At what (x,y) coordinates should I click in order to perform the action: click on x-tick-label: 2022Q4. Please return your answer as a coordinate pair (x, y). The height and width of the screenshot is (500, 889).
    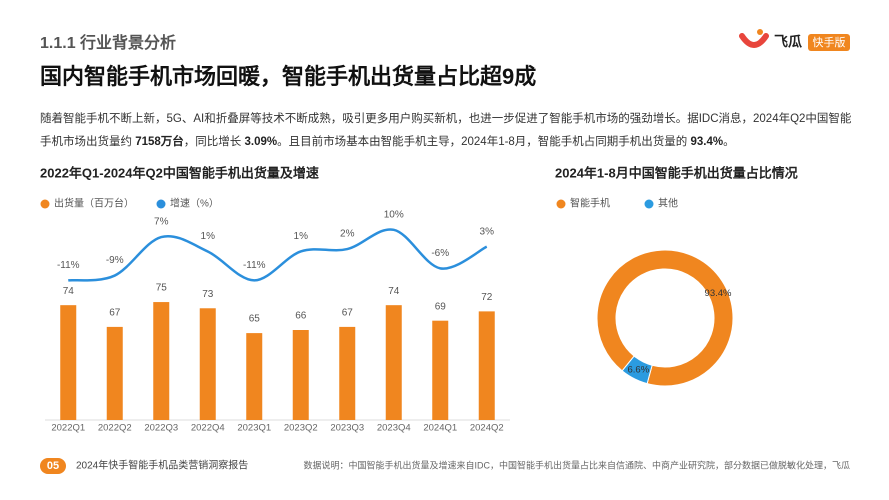
    Looking at the image, I should click on (208, 428).